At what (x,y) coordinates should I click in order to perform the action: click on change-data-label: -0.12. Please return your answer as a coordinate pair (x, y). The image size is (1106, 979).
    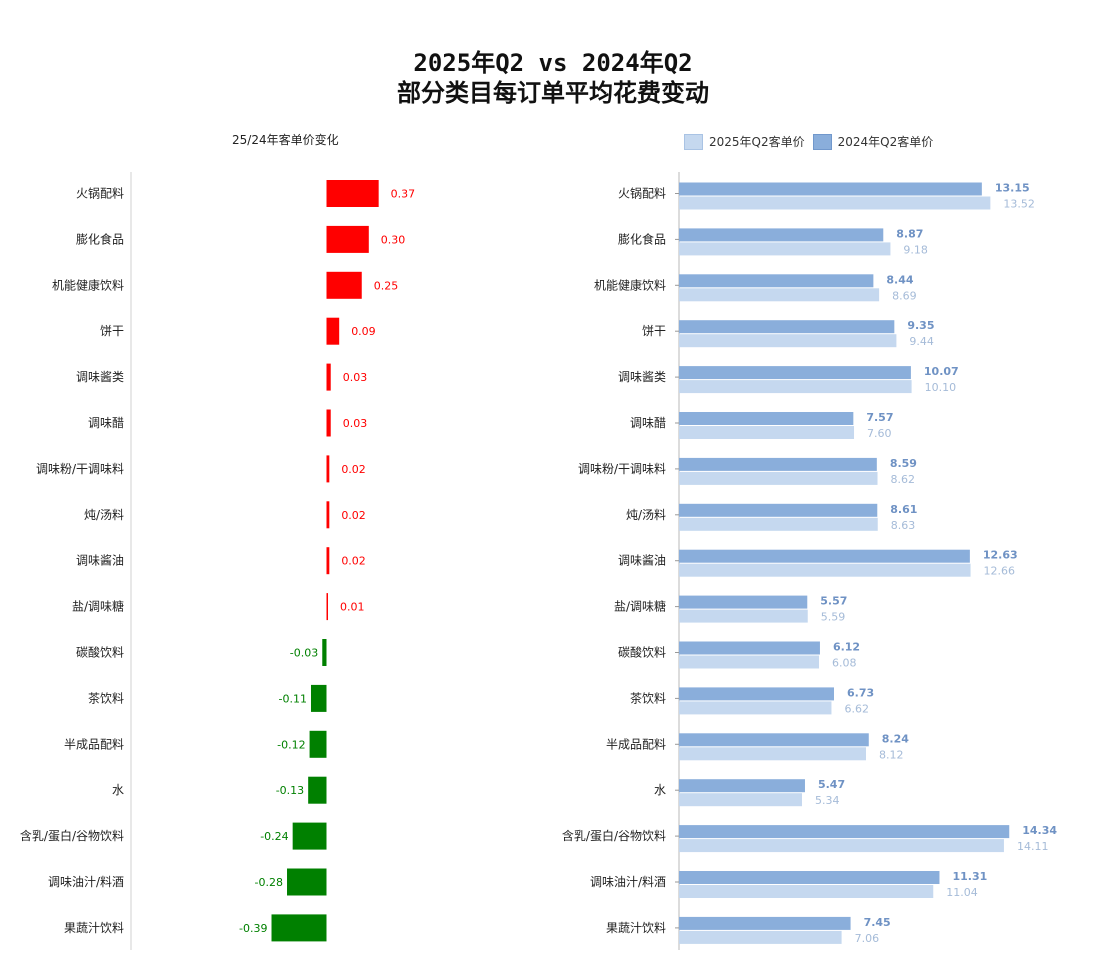
    Looking at the image, I should click on (291, 744).